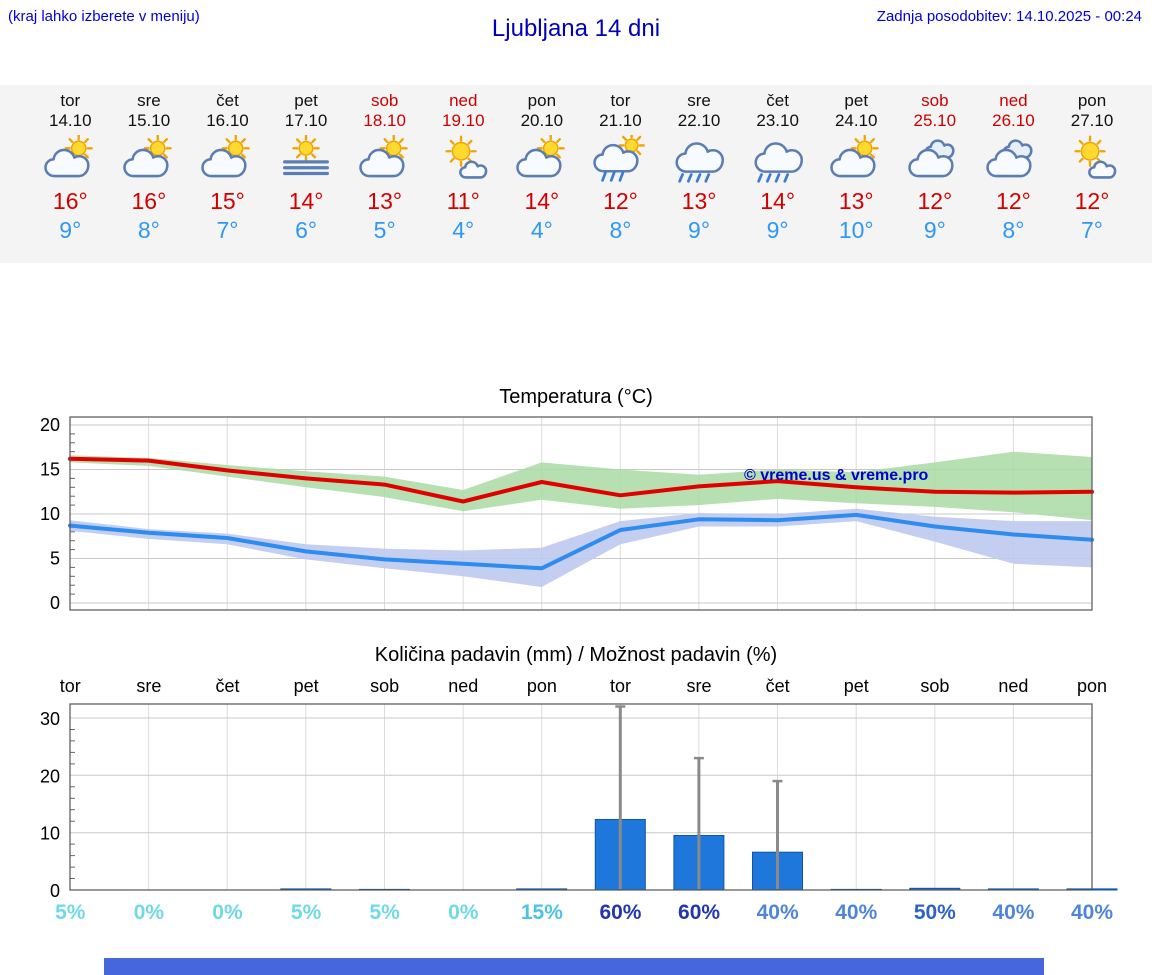 The image size is (1152, 975). Describe the element at coordinates (50, 719) in the screenshot. I see `svg-text: 30` at that location.